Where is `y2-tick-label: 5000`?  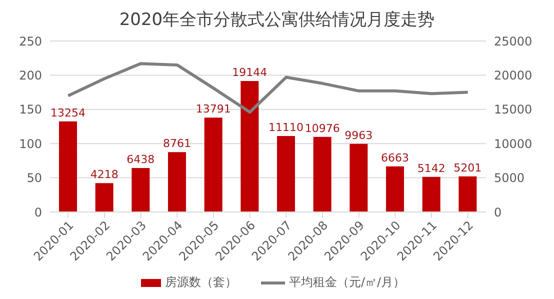 y2-tick-label: 5000 is located at coordinates (509, 178).